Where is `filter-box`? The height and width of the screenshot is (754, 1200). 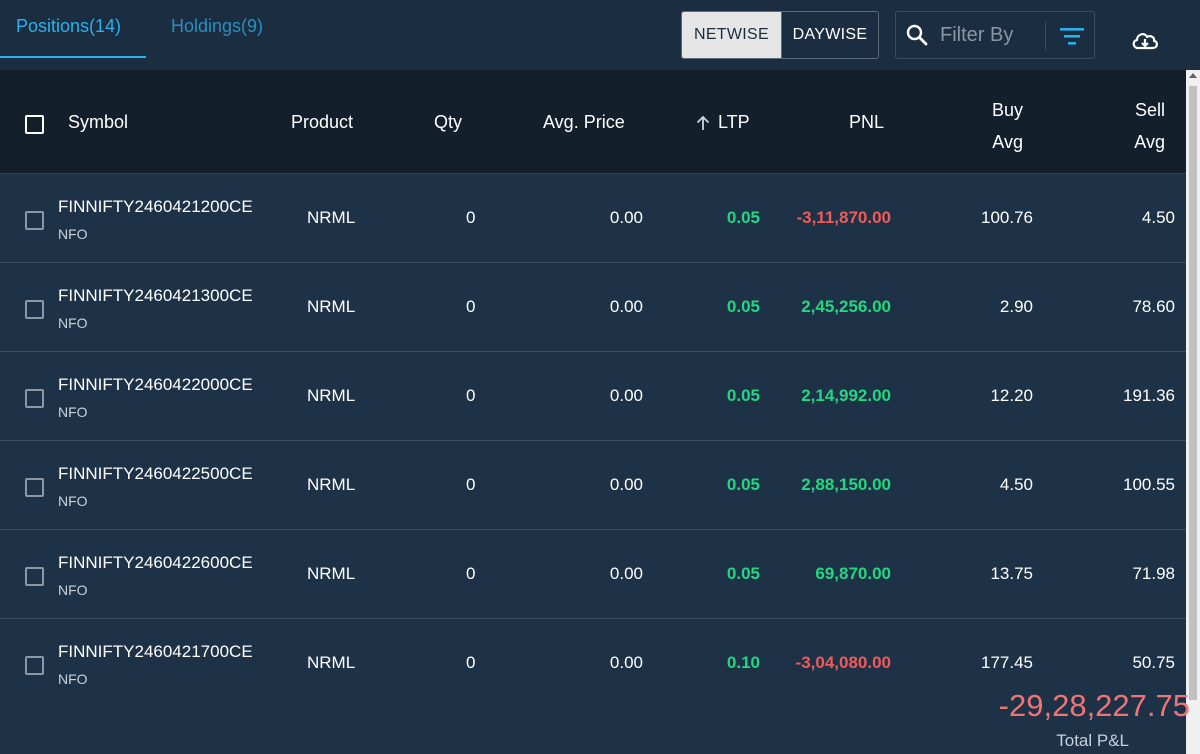
filter-box is located at coordinates (995, 35).